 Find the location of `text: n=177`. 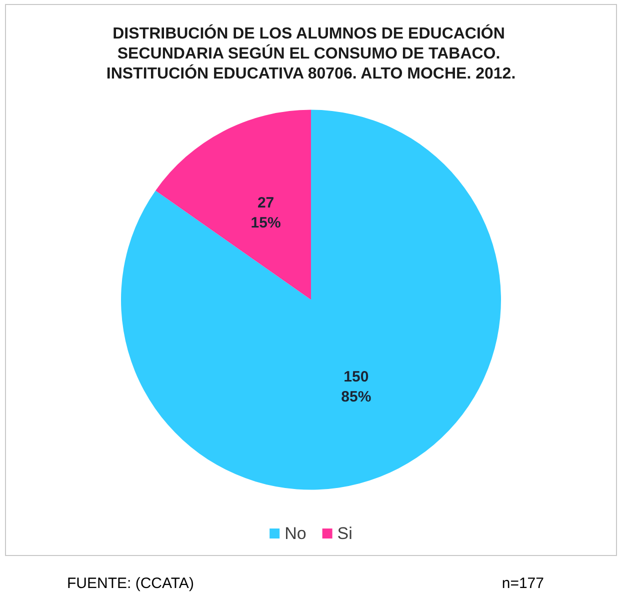

text: n=177 is located at coordinates (523, 583).